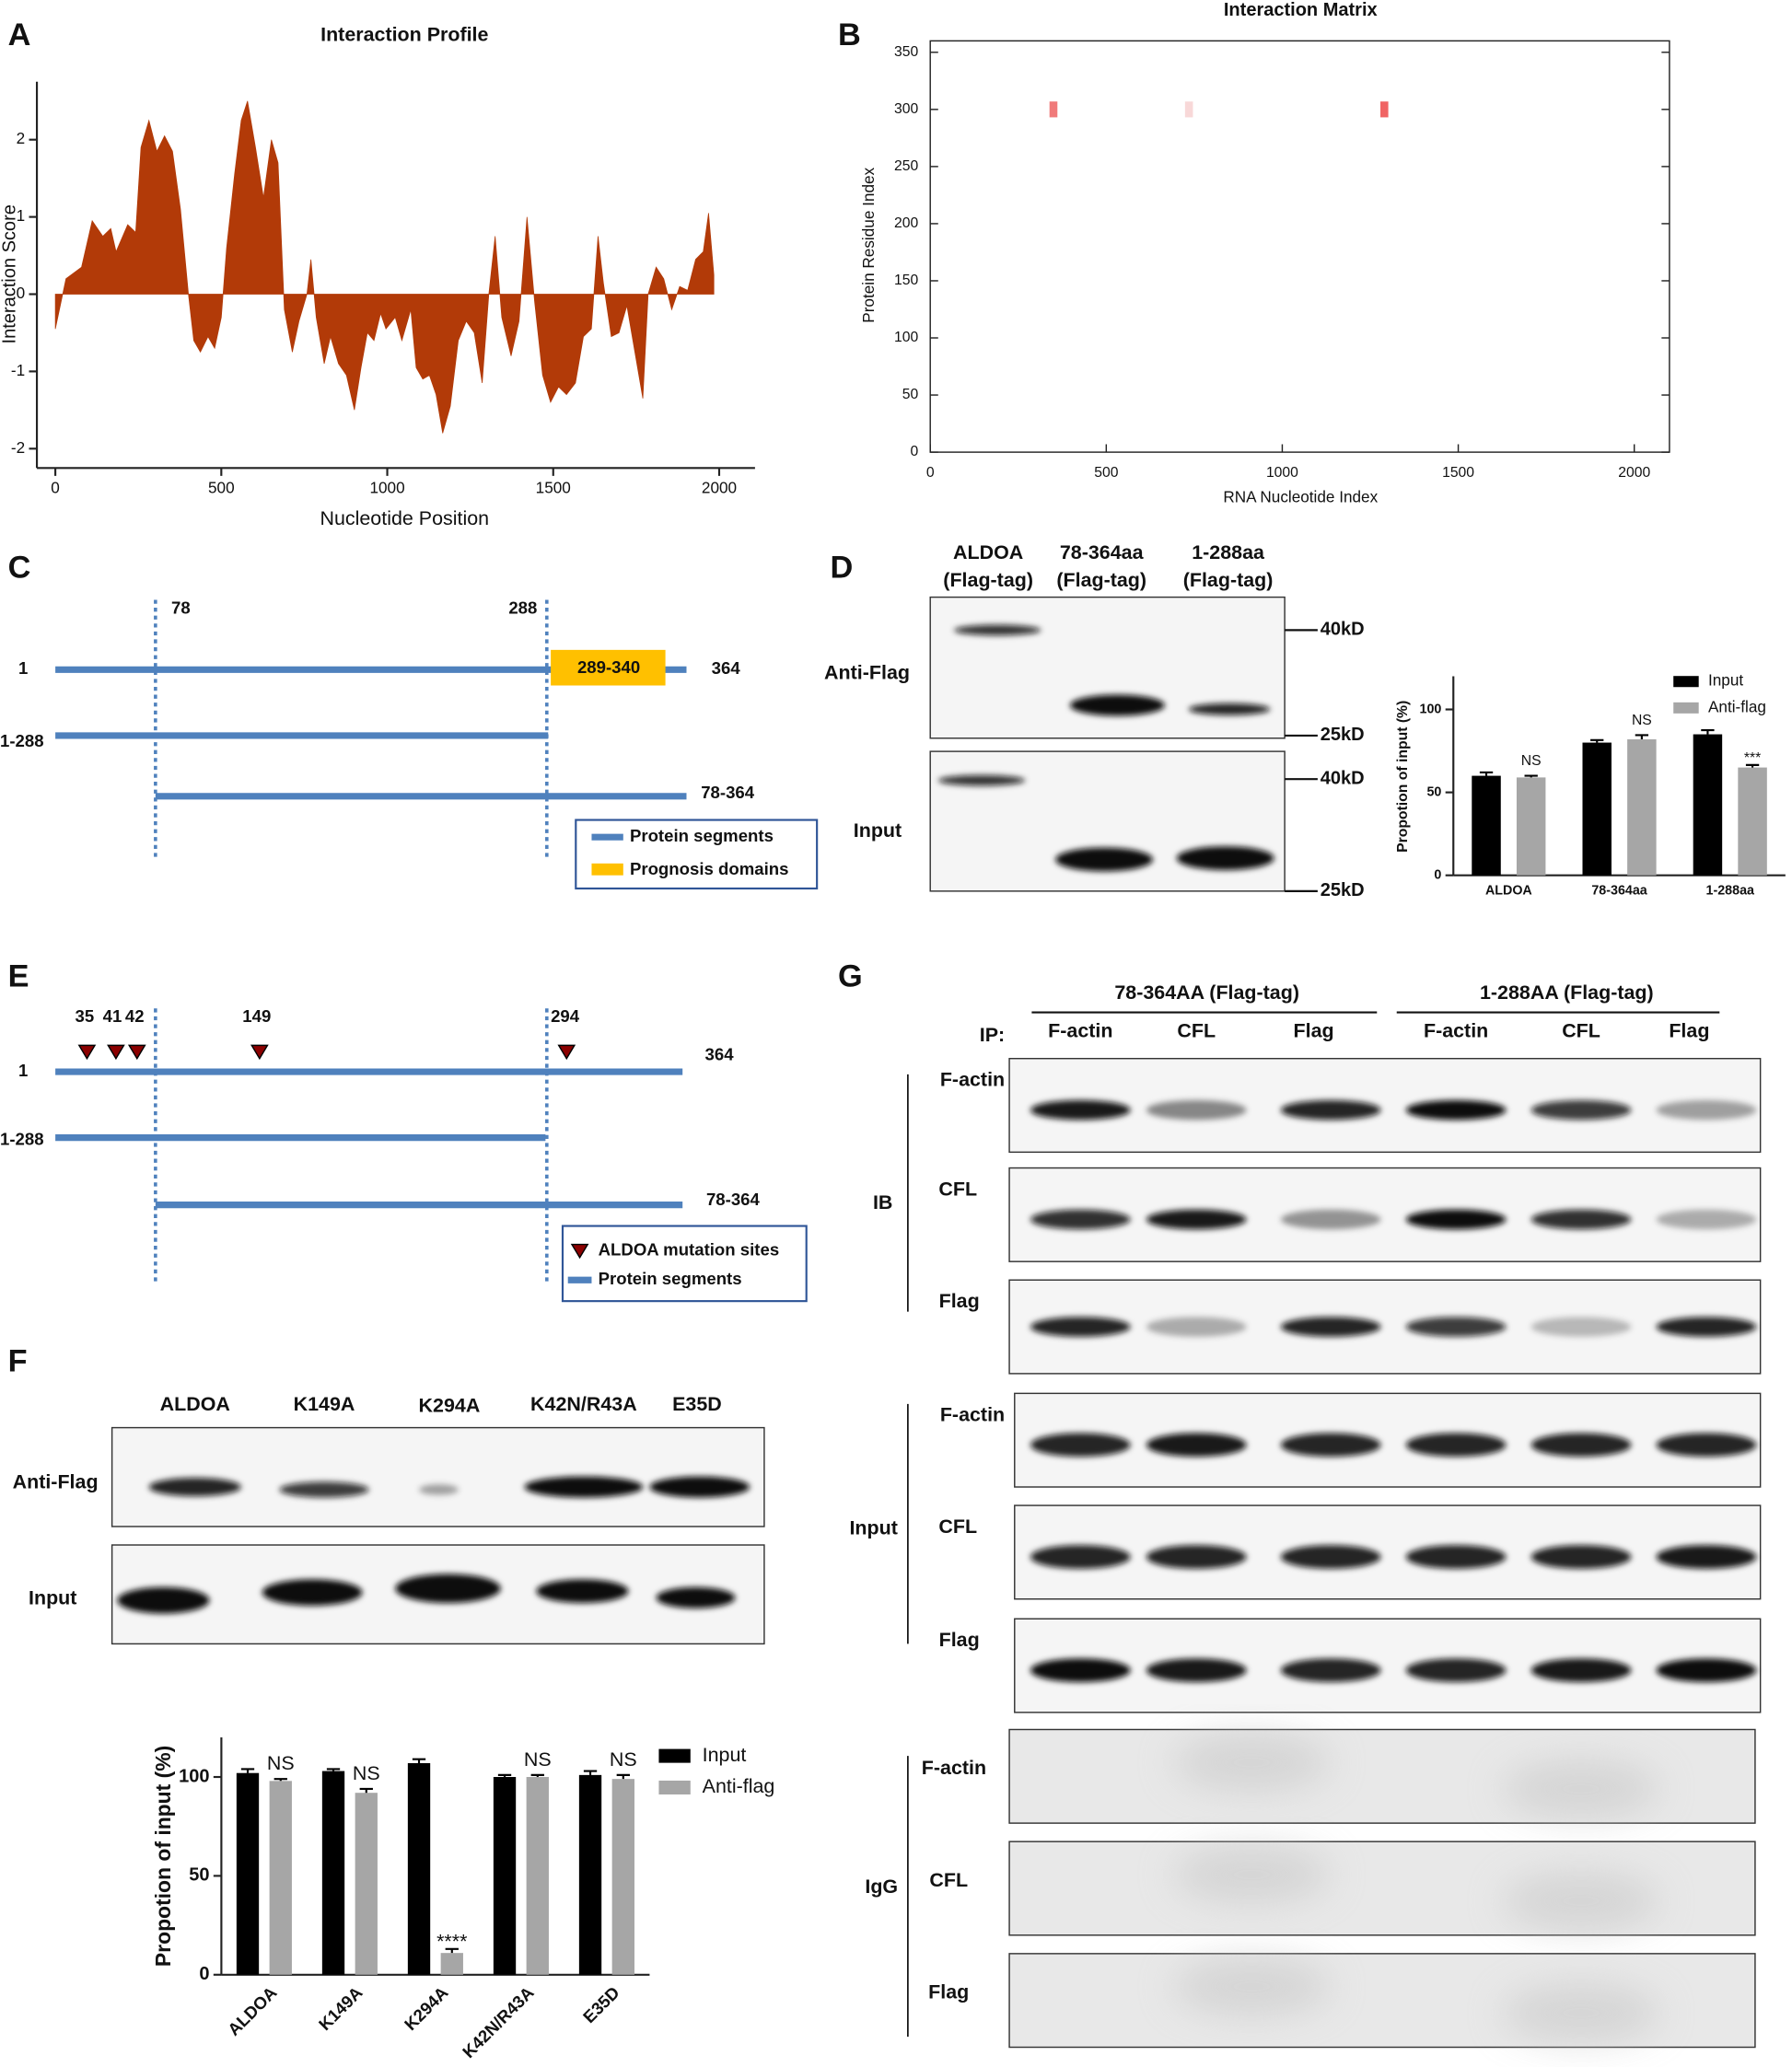 The height and width of the screenshot is (2067, 1792). Describe the element at coordinates (18, 448) in the screenshot. I see `y-tick-label: -2` at that location.